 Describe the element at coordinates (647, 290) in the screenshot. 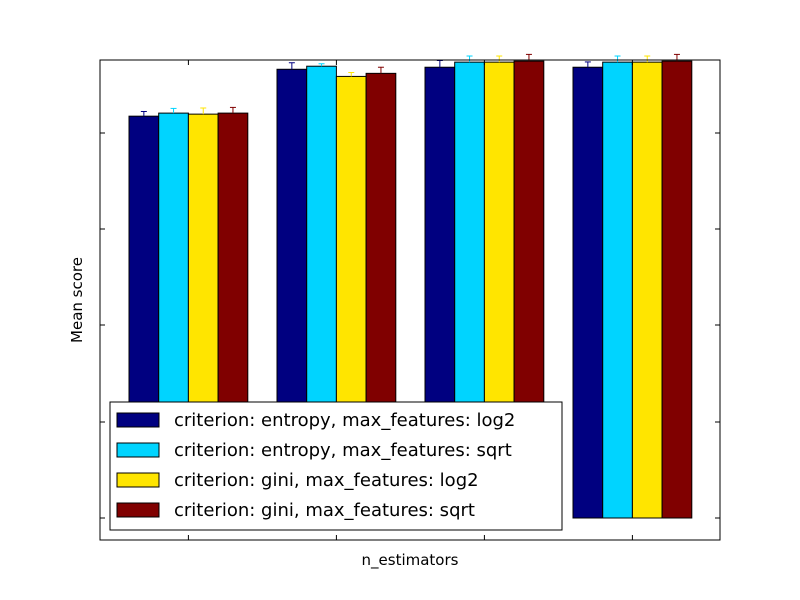

I see `bar-s2-g3` at that location.